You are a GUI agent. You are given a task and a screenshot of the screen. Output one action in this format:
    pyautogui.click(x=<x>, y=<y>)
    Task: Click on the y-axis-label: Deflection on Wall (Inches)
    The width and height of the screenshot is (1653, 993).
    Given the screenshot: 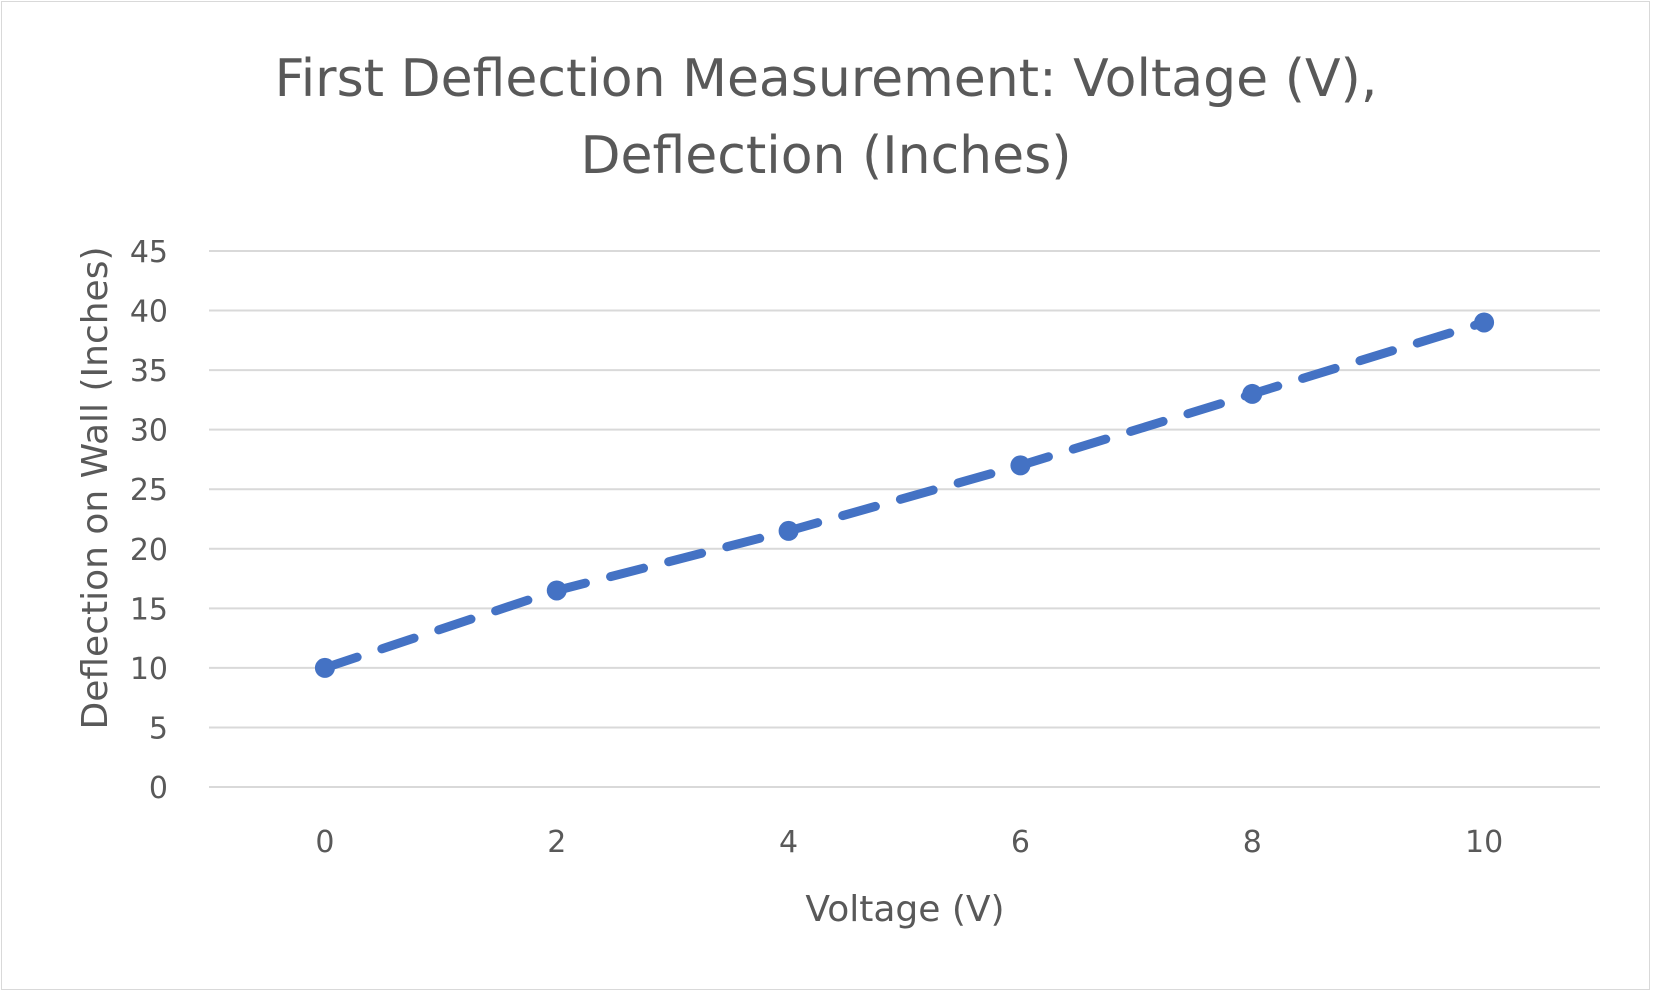 What is the action you would take?
    pyautogui.click(x=95, y=487)
    